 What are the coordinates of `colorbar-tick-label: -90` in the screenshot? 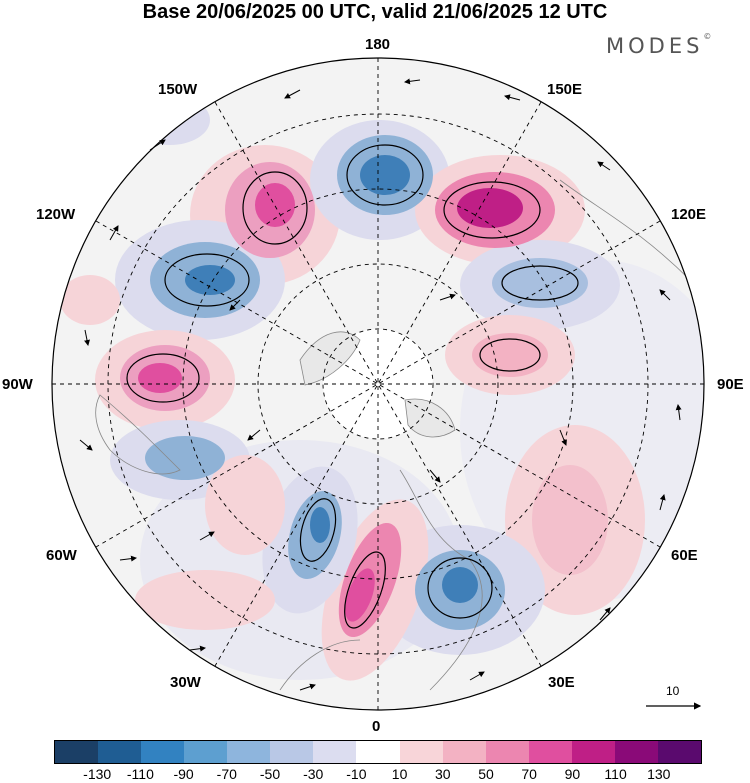 It's located at (183, 774).